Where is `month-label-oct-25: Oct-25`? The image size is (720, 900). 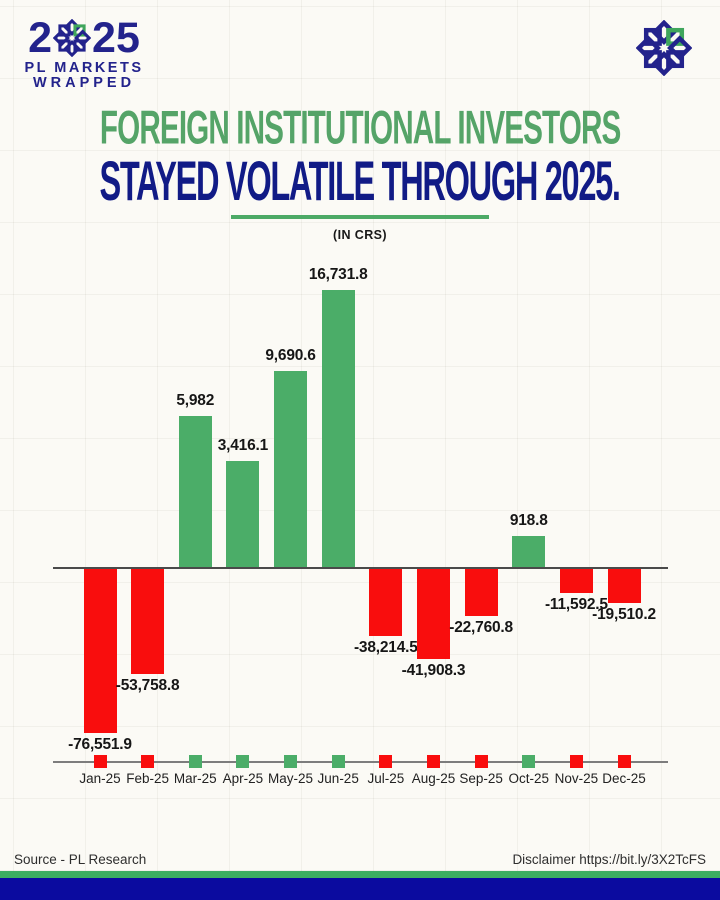
month-label-oct-25: Oct-25 is located at coordinates (528, 778).